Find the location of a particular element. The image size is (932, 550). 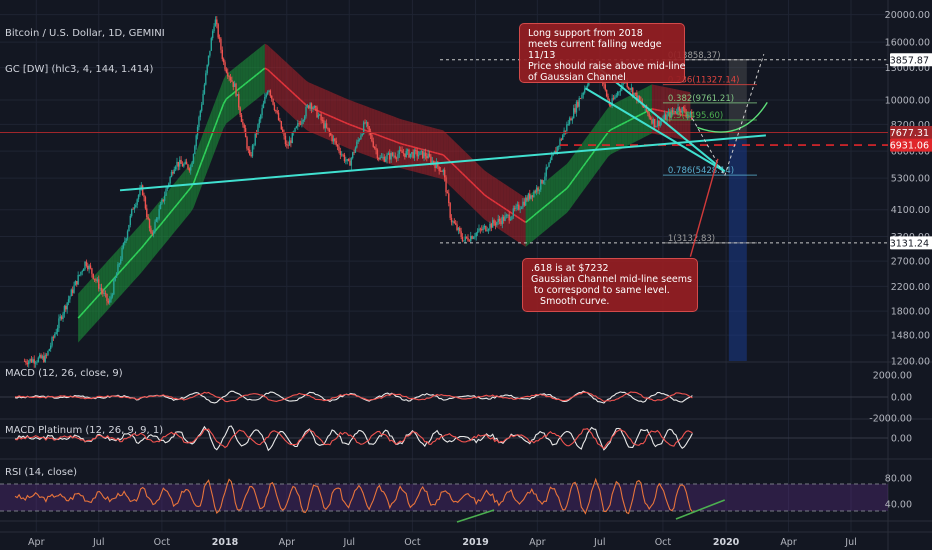

rsi-axis-tick: 80.00 is located at coordinates (898, 479).